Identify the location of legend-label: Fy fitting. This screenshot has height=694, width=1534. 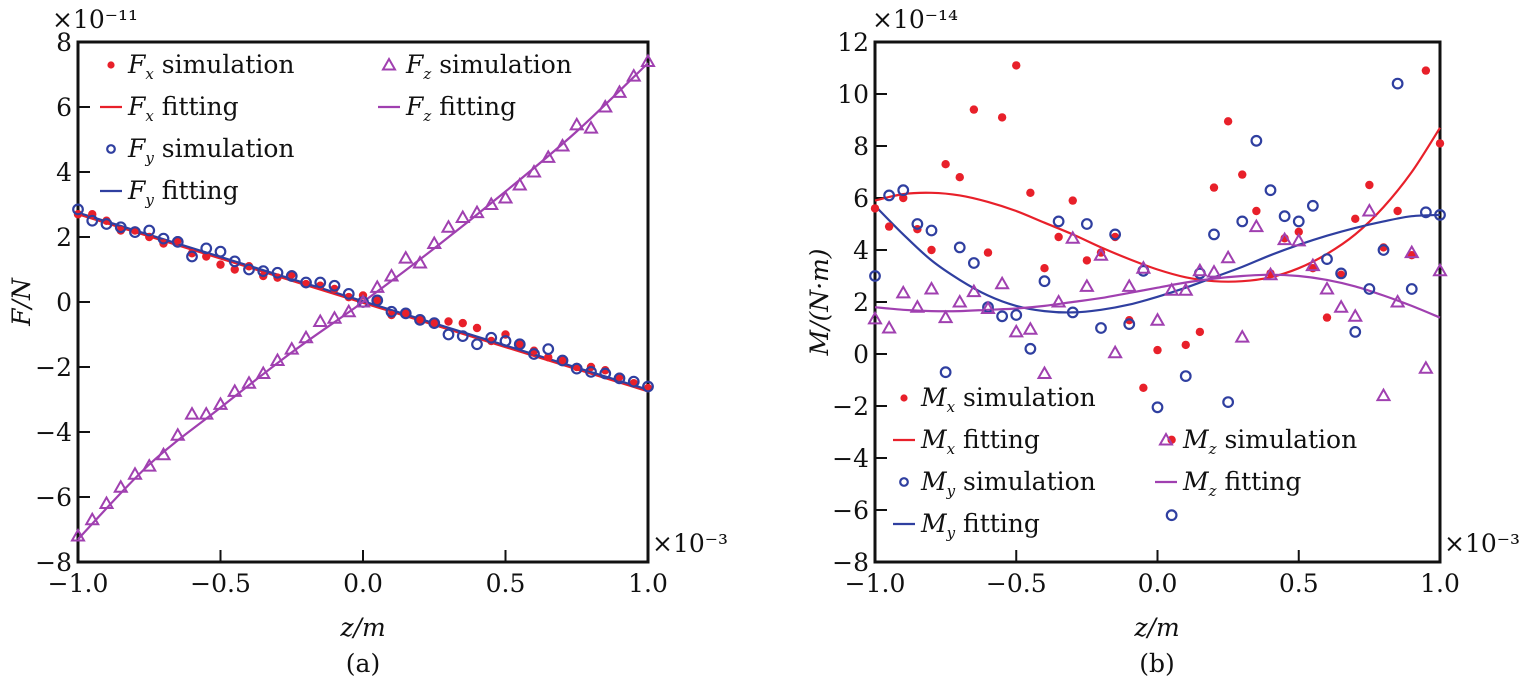
(183, 192).